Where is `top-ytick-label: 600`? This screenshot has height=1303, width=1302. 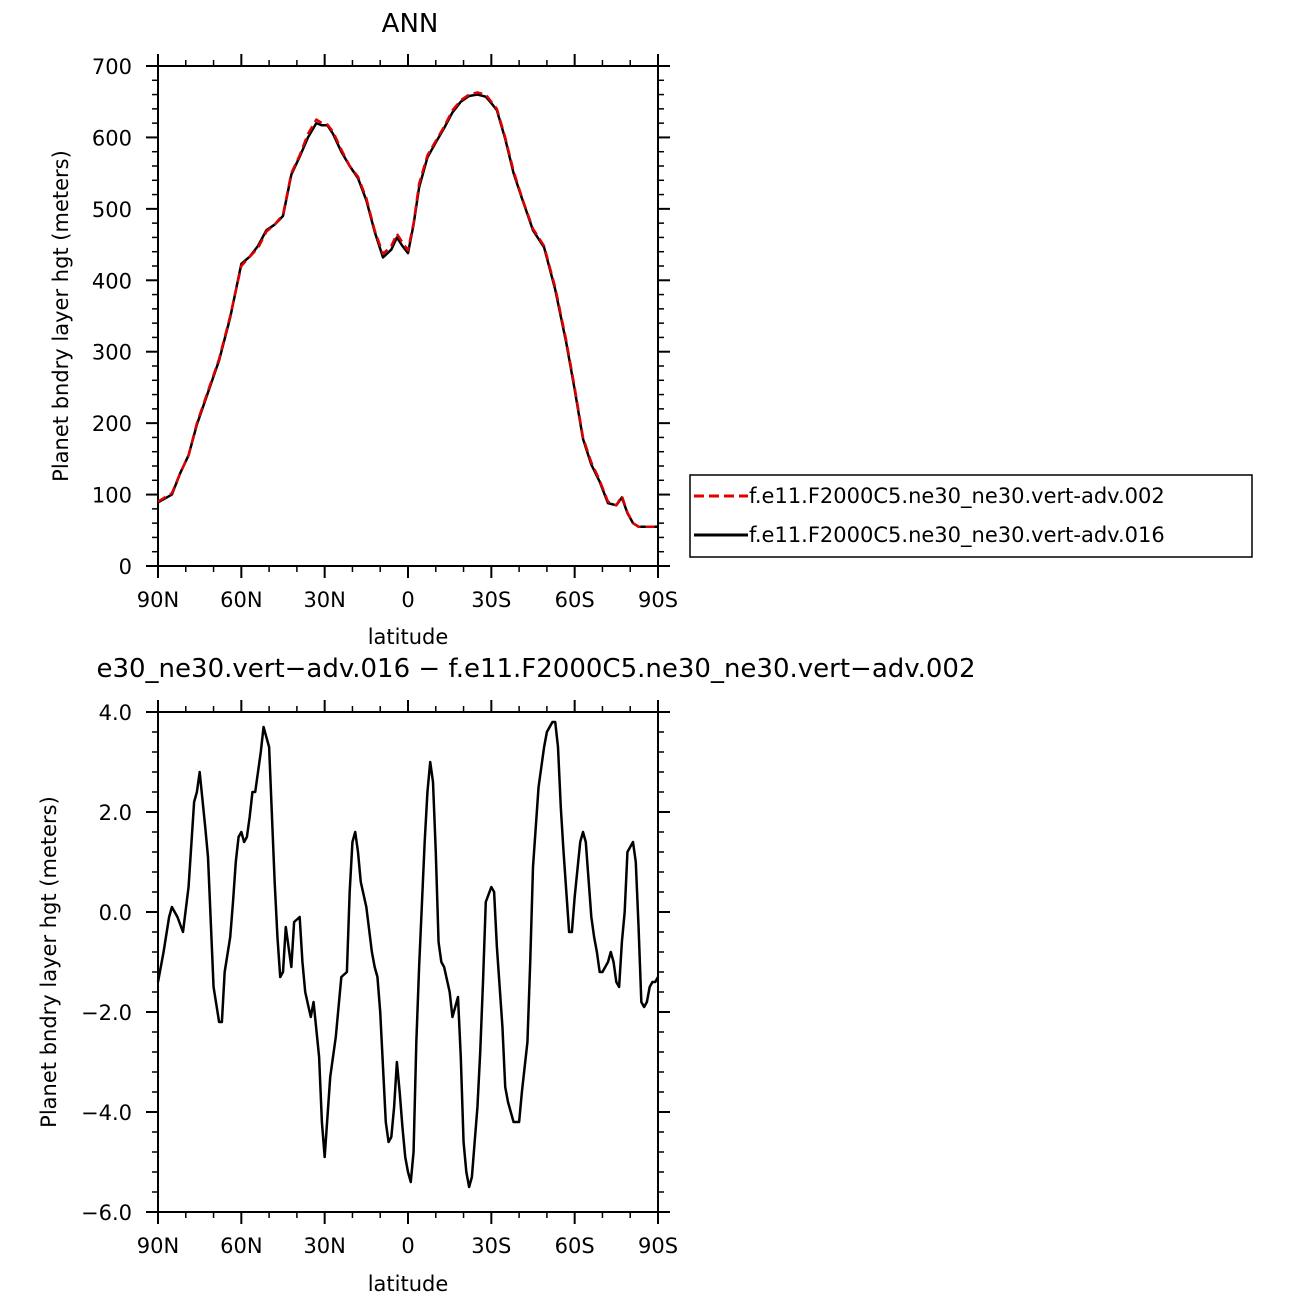
top-ytick-label: 600 is located at coordinates (112, 138).